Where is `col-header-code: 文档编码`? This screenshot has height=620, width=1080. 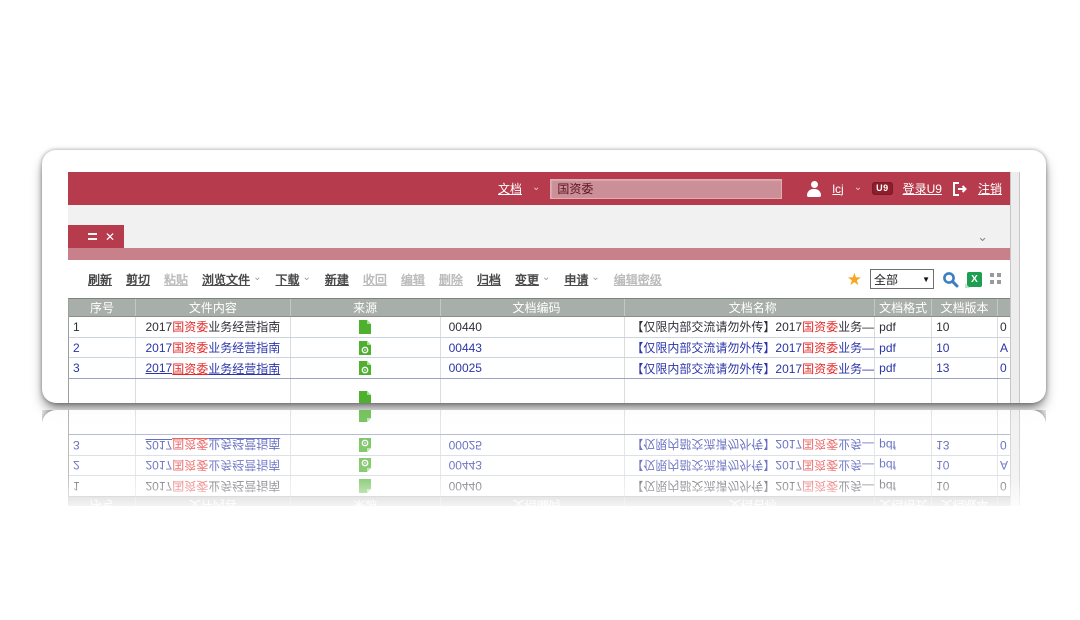 col-header-code: 文档编码 is located at coordinates (533, 501).